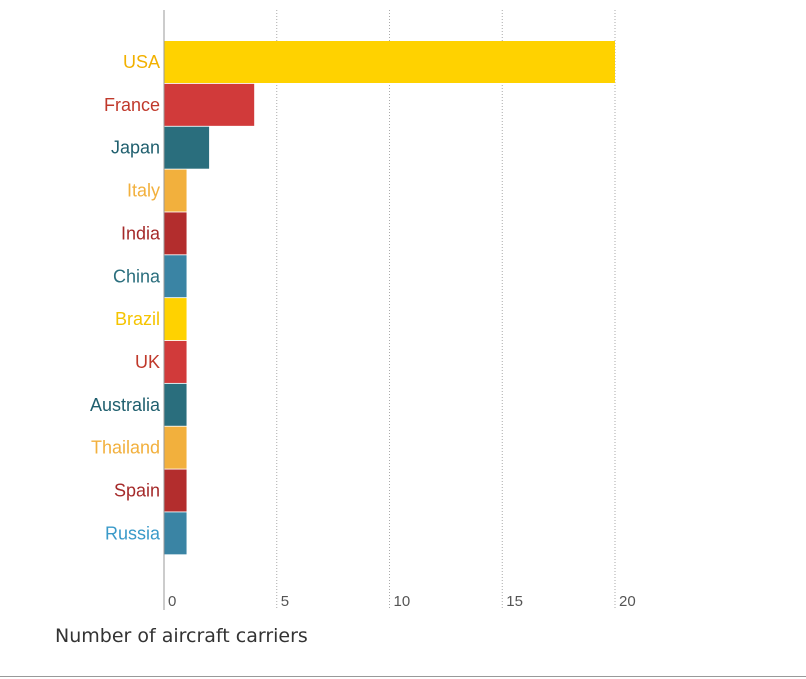 Image resolution: width=806 pixels, height=679 pixels. Describe the element at coordinates (175, 276) in the screenshot. I see `bar-china` at that location.